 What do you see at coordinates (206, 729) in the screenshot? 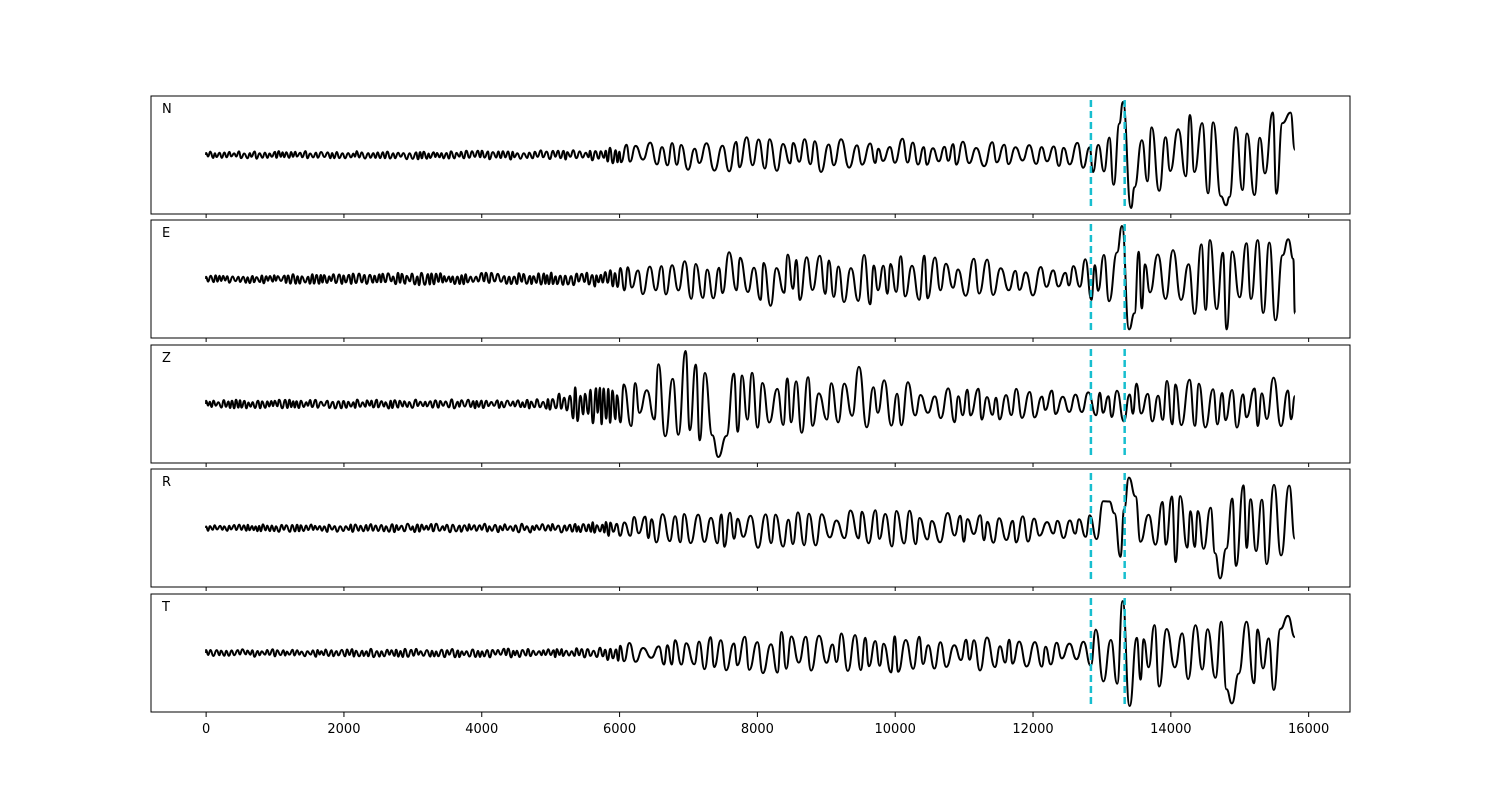
I see `x-tick-label: 0` at bounding box center [206, 729].